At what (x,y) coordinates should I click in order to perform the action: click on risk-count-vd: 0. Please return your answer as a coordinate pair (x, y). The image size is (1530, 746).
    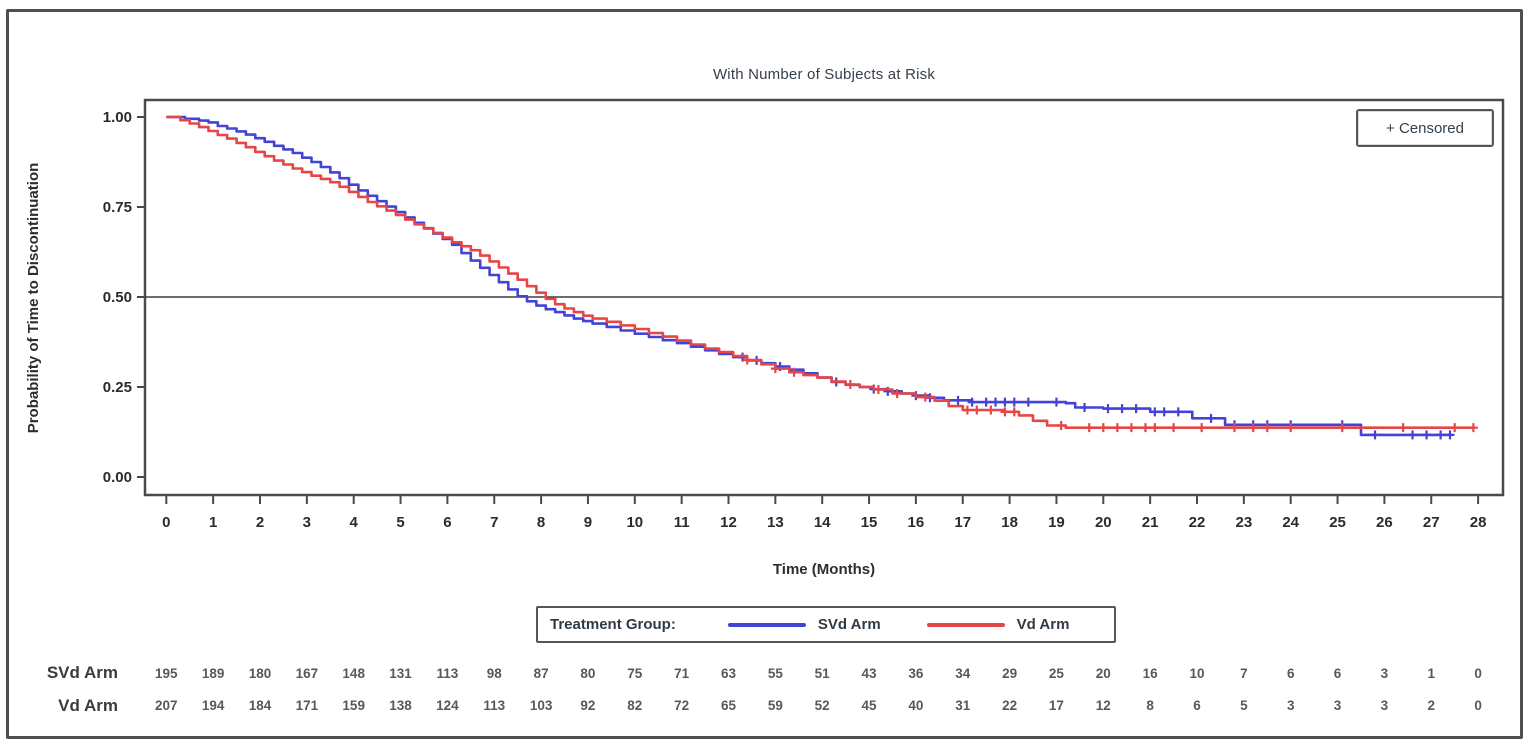
    Looking at the image, I should click on (1478, 705).